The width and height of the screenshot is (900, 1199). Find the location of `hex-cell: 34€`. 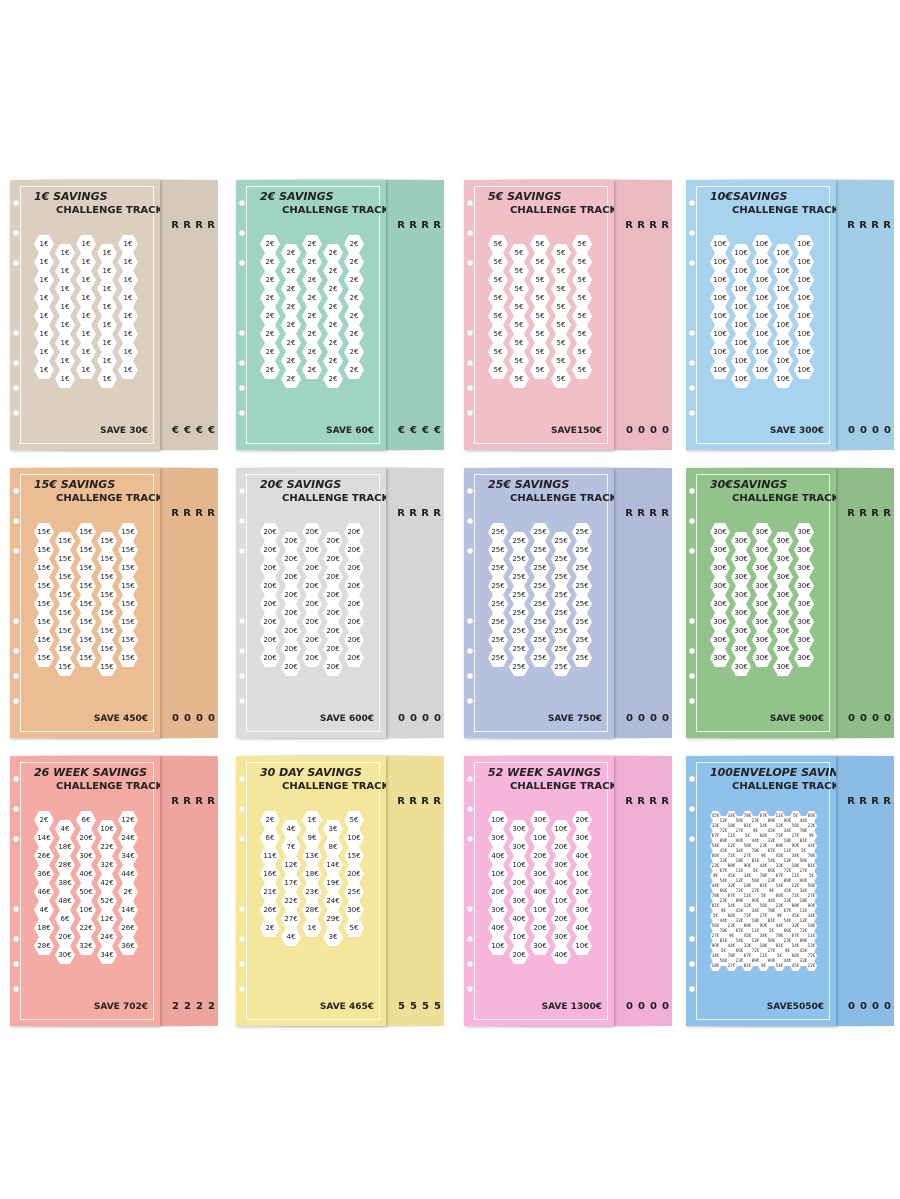

hex-cell: 34€ is located at coordinates (803, 891).